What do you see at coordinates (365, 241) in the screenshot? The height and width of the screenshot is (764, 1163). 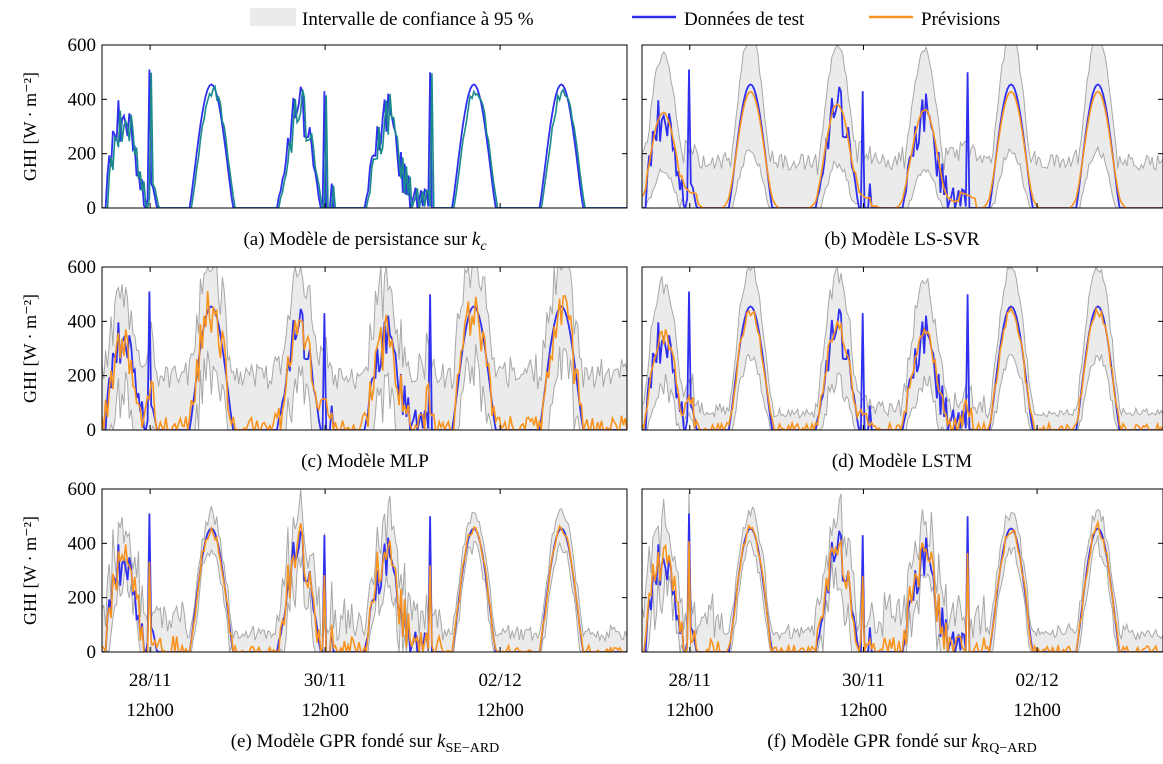 I see `panel-caption: (a) Modèle de persistance sur kc` at bounding box center [365, 241].